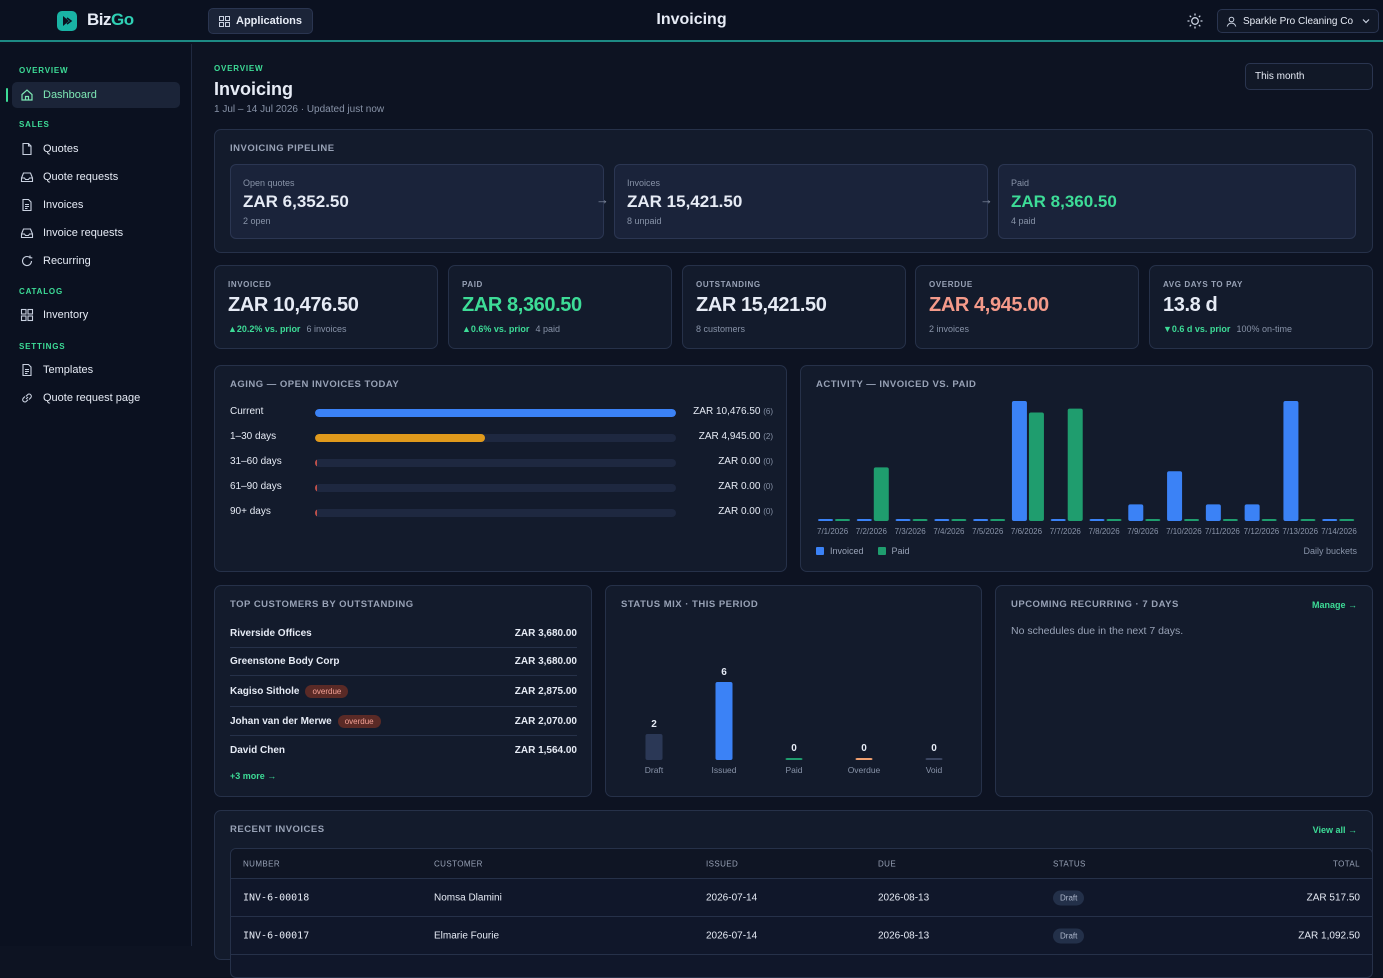 This screenshot has width=1383, height=978. What do you see at coordinates (1177, 201) in the screenshot?
I see `pipeline-stage-paid: Paid ZAR 8,360.50 4 paid` at bounding box center [1177, 201].